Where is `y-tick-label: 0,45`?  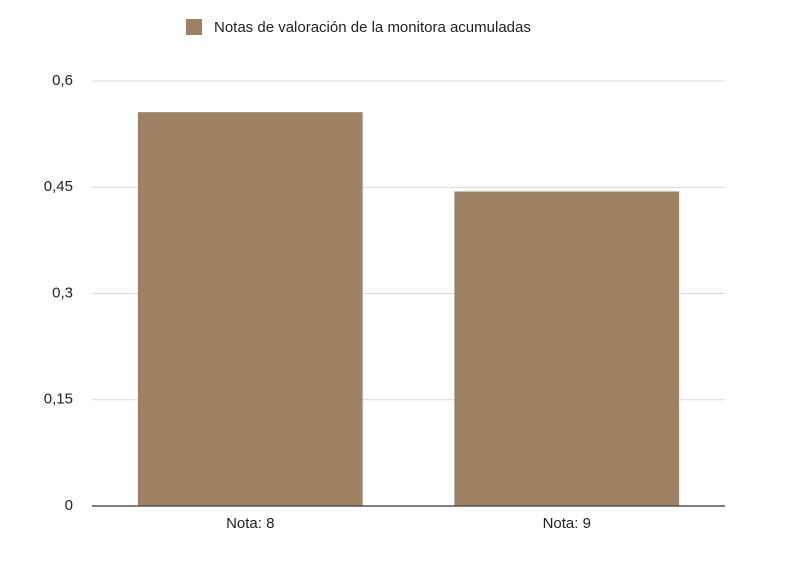
y-tick-label: 0,45 is located at coordinates (58, 186).